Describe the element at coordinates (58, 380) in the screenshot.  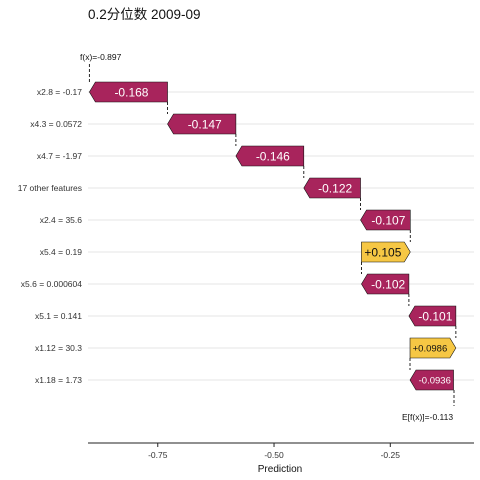
I see `feature-label: x1.18 = 1.73` at that location.